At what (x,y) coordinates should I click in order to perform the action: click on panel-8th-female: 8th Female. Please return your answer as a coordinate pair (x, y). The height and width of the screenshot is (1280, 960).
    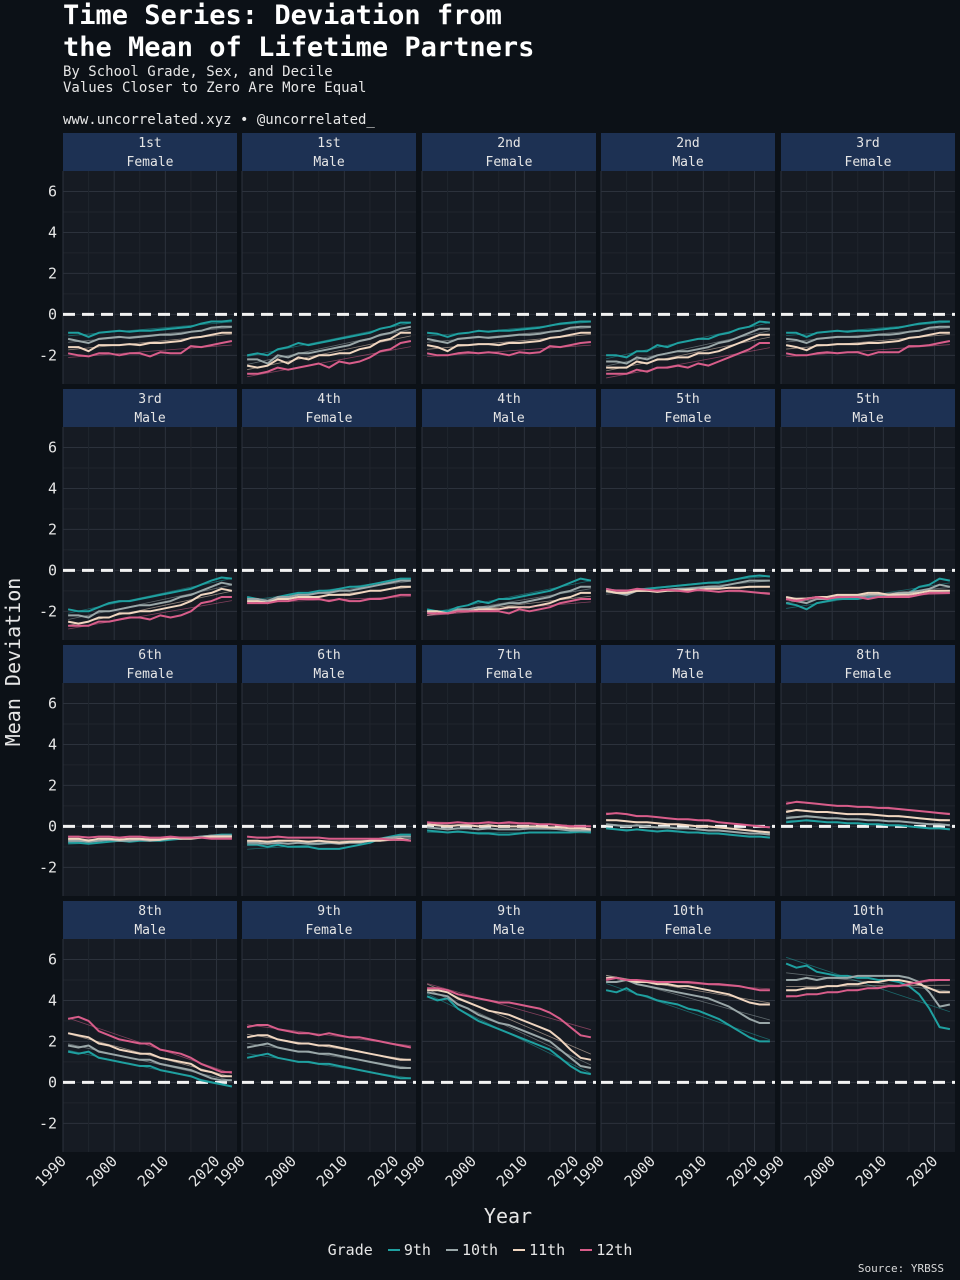
    Looking at the image, I should click on (867, 770).